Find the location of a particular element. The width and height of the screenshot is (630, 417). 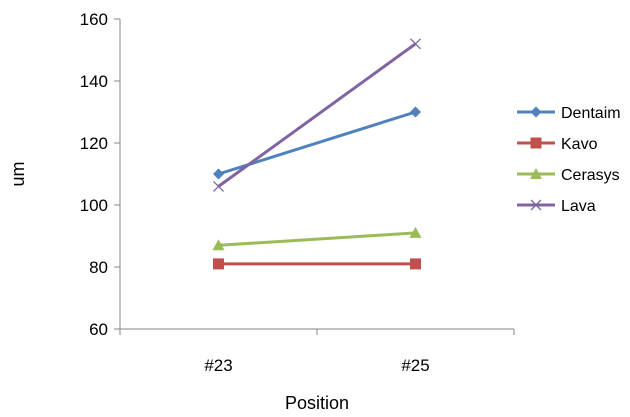

series-line-lava is located at coordinates (317, 115).